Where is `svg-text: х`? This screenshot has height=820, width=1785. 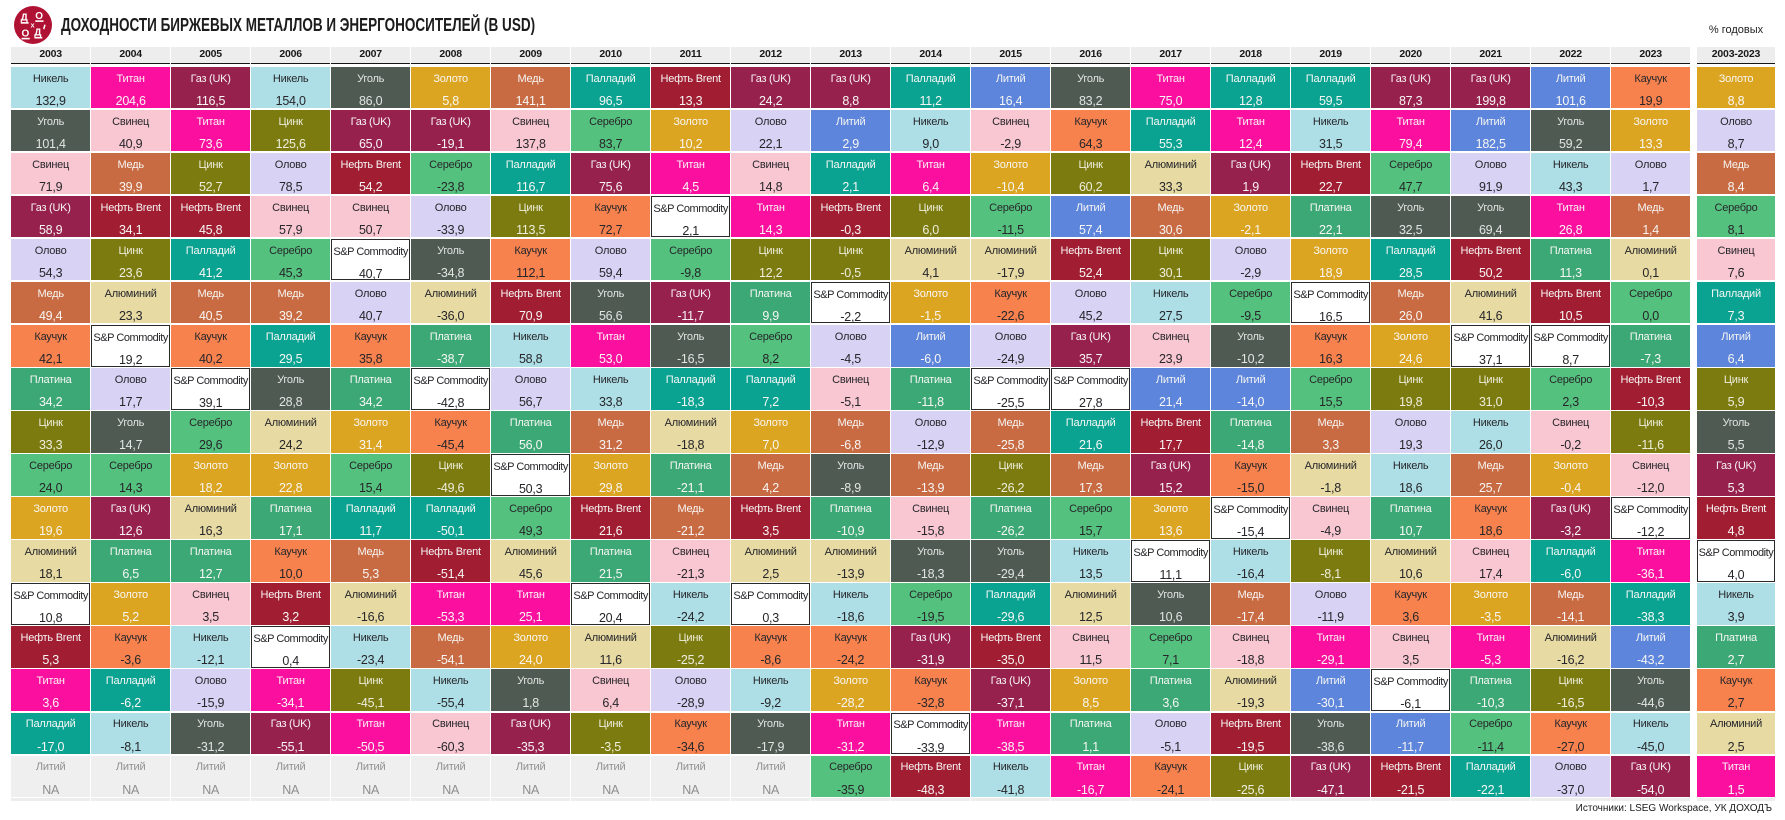
svg-text: х is located at coordinates (32, 25).